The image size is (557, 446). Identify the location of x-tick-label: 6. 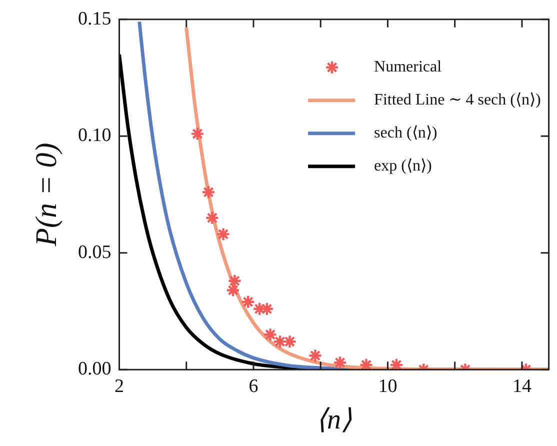
(253, 386).